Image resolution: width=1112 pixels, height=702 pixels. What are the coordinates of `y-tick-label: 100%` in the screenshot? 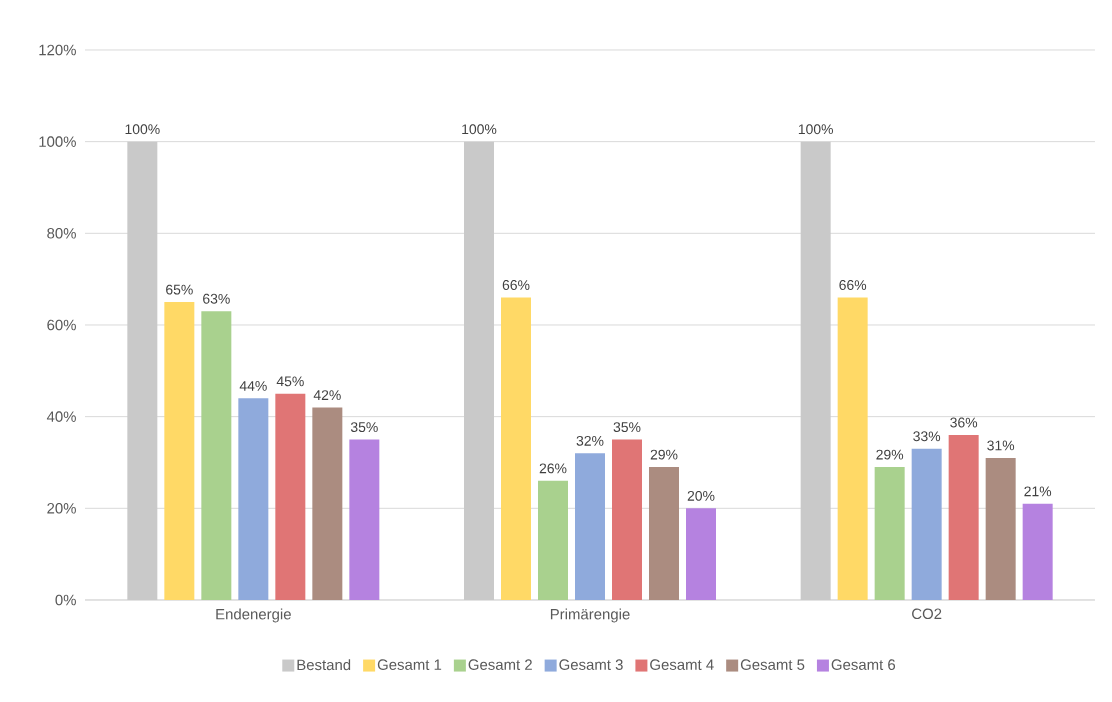 It's located at (57, 141).